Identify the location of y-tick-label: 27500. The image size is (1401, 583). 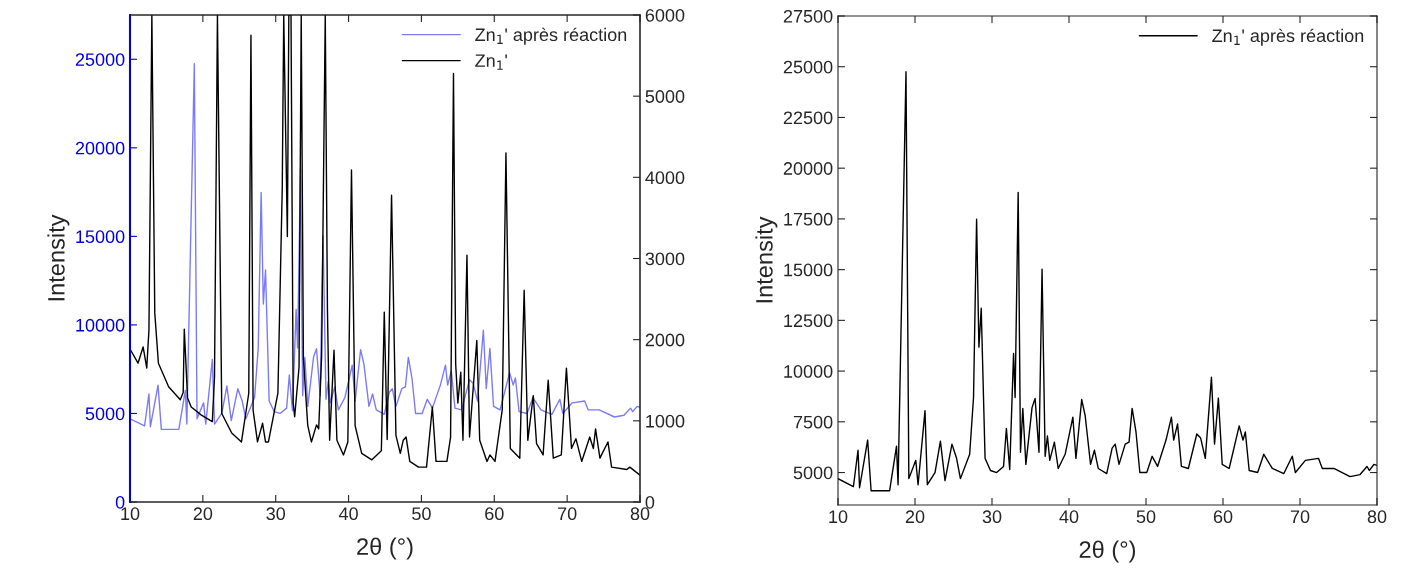
(808, 16).